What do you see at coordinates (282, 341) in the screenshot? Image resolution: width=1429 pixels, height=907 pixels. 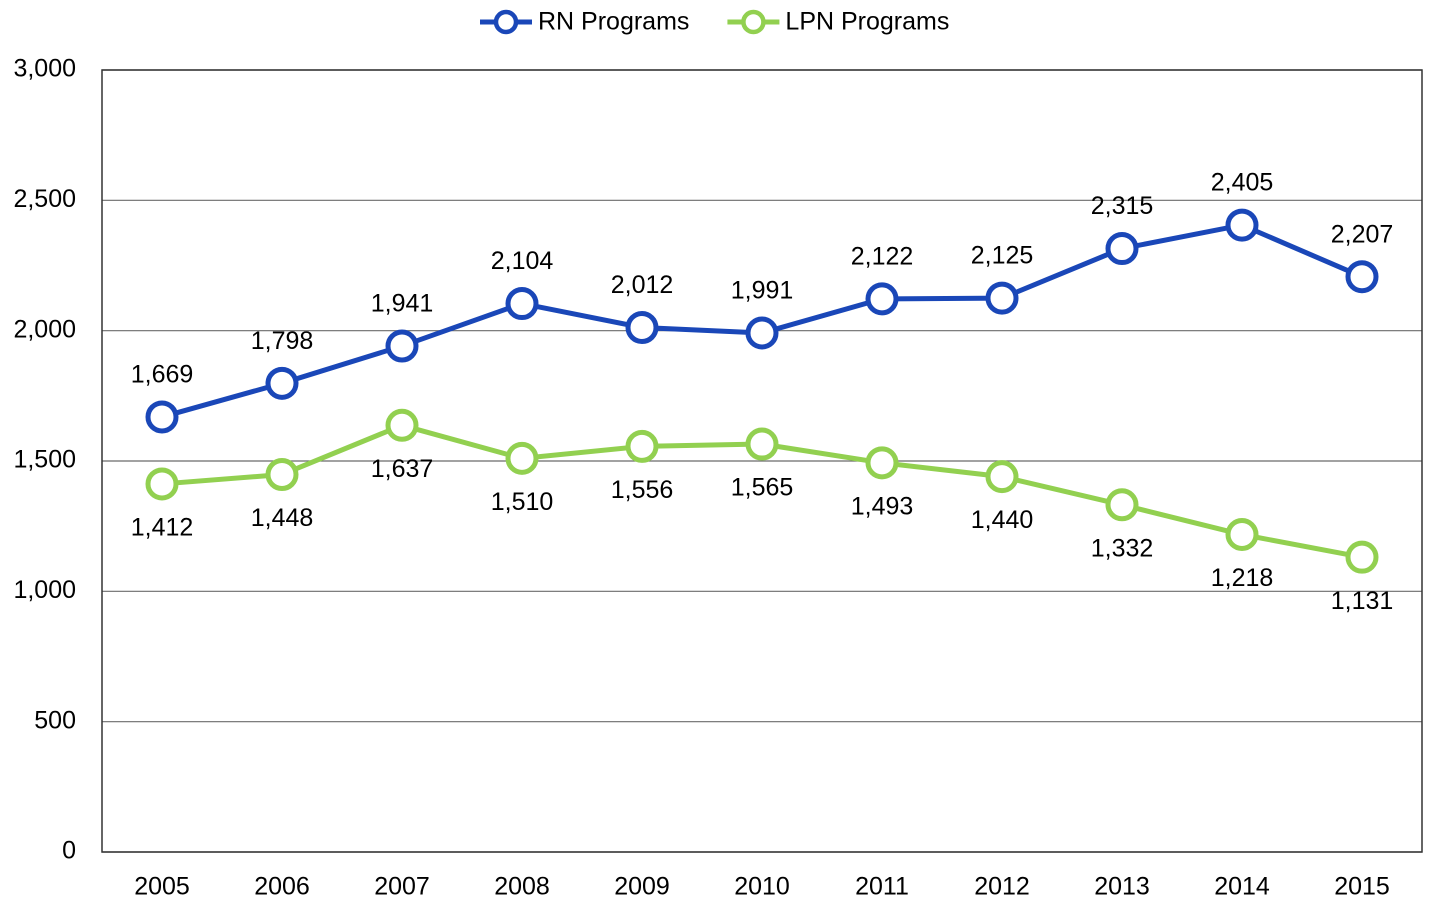 I see `data-label: 1,798` at bounding box center [282, 341].